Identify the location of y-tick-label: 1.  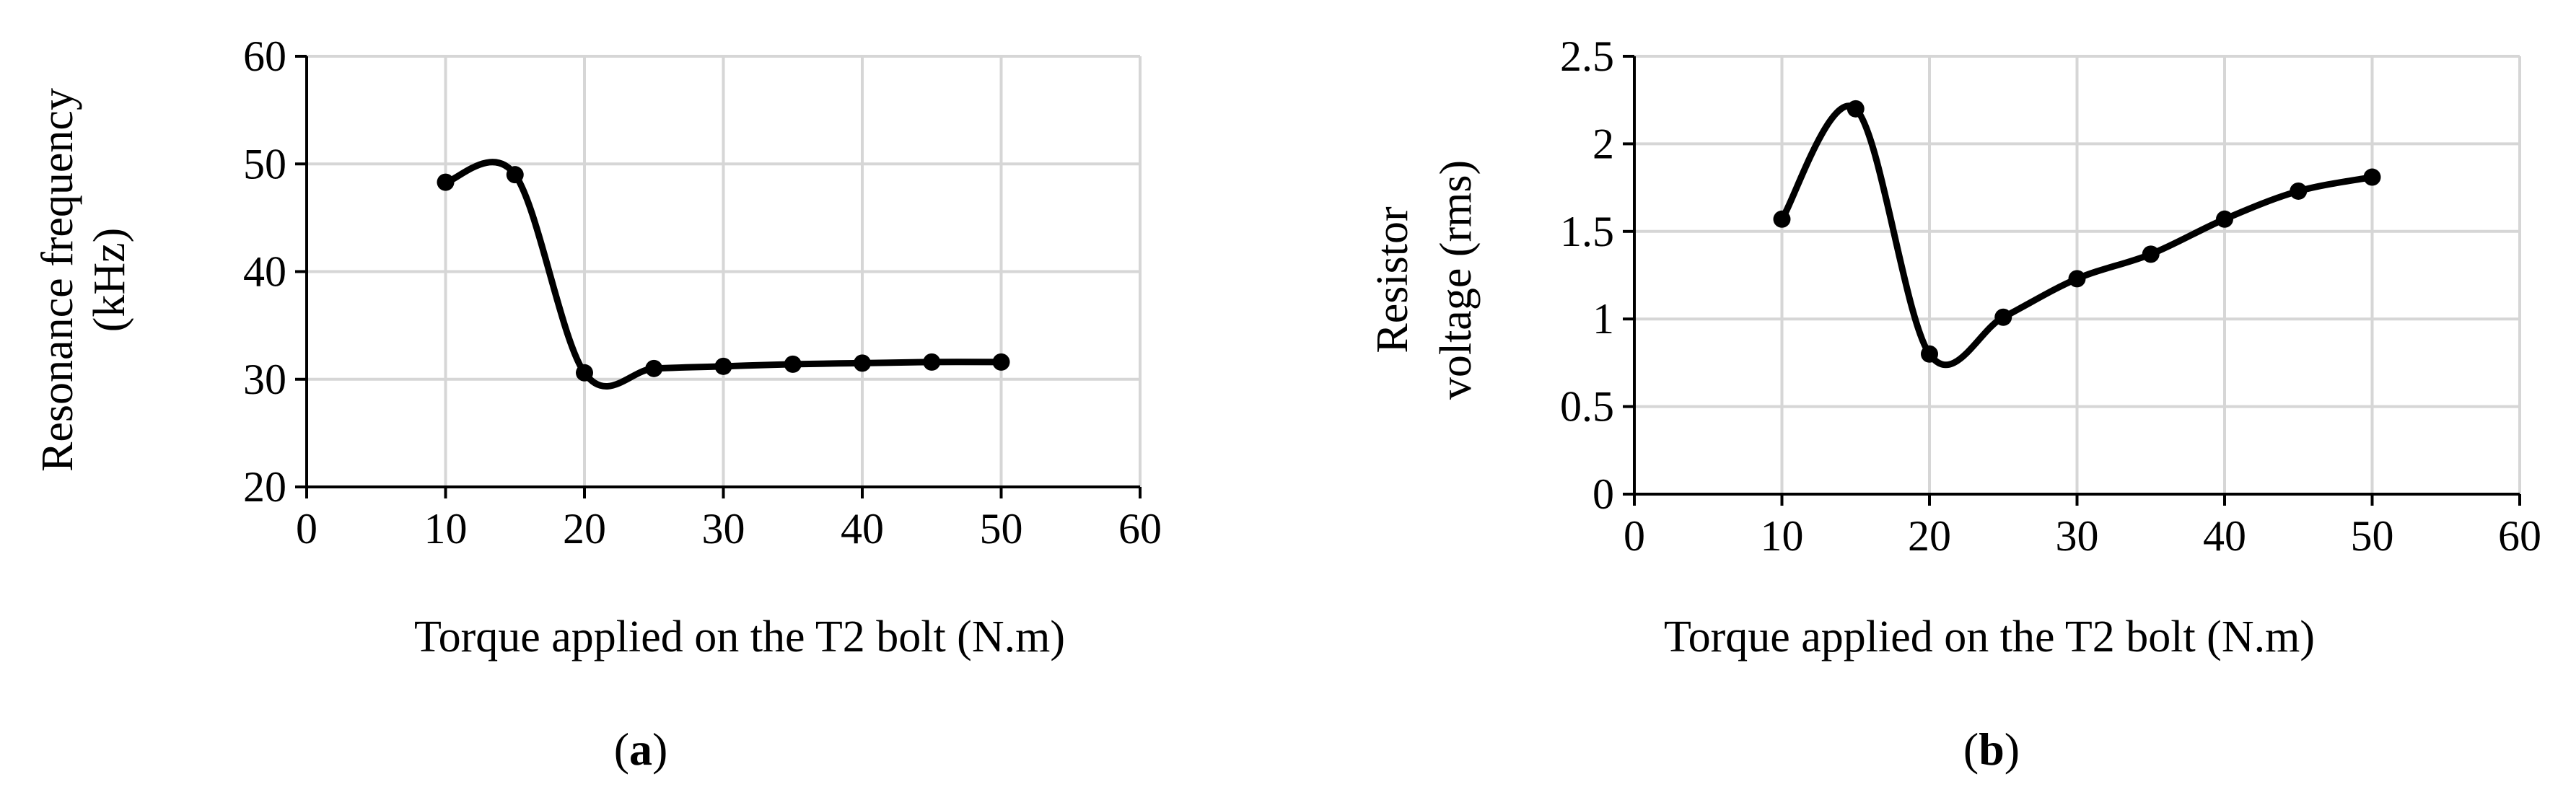
(1603, 319).